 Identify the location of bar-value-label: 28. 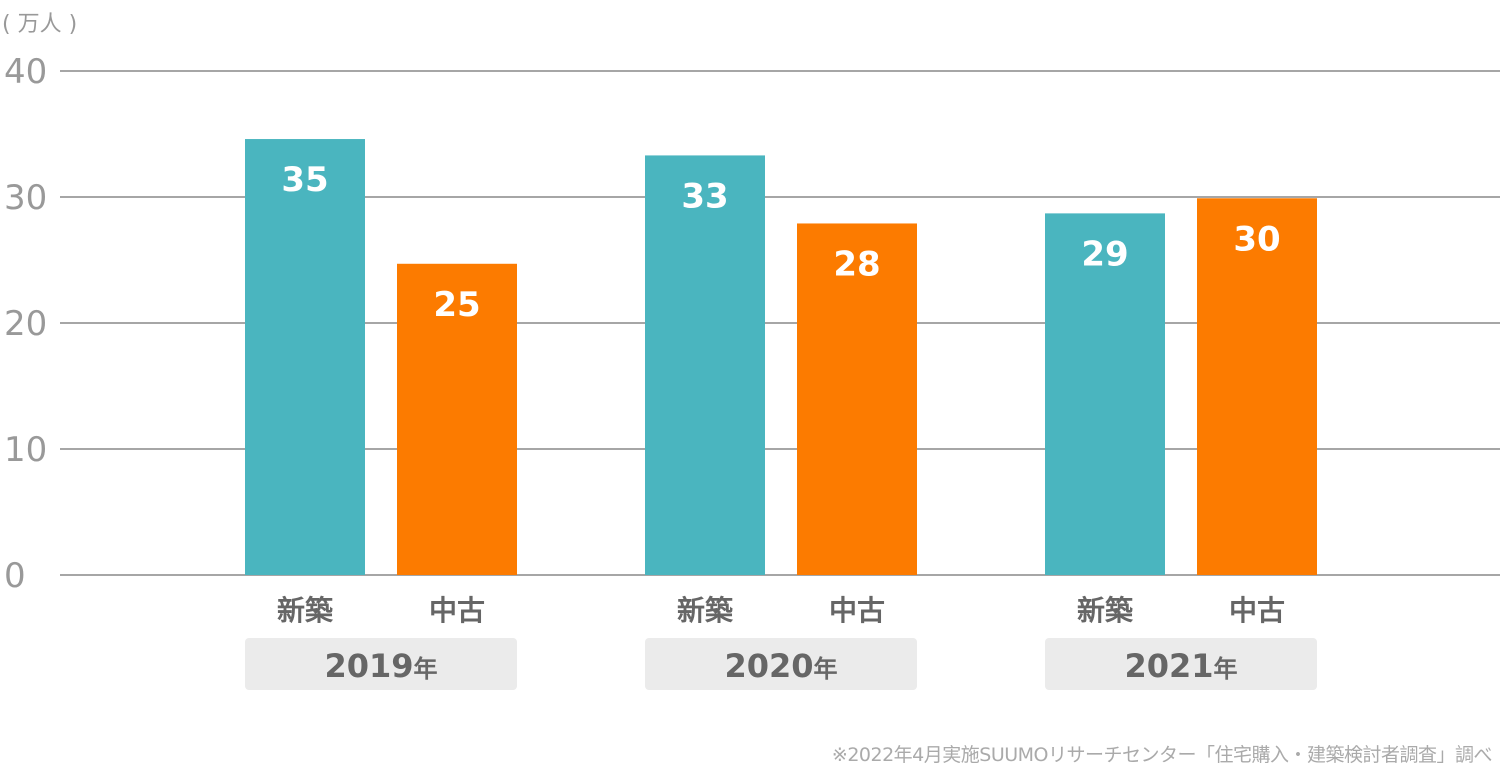
(856, 264).